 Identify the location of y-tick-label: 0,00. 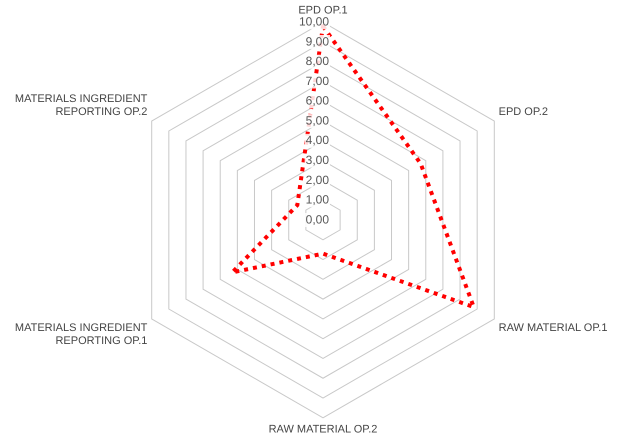
(318, 219).